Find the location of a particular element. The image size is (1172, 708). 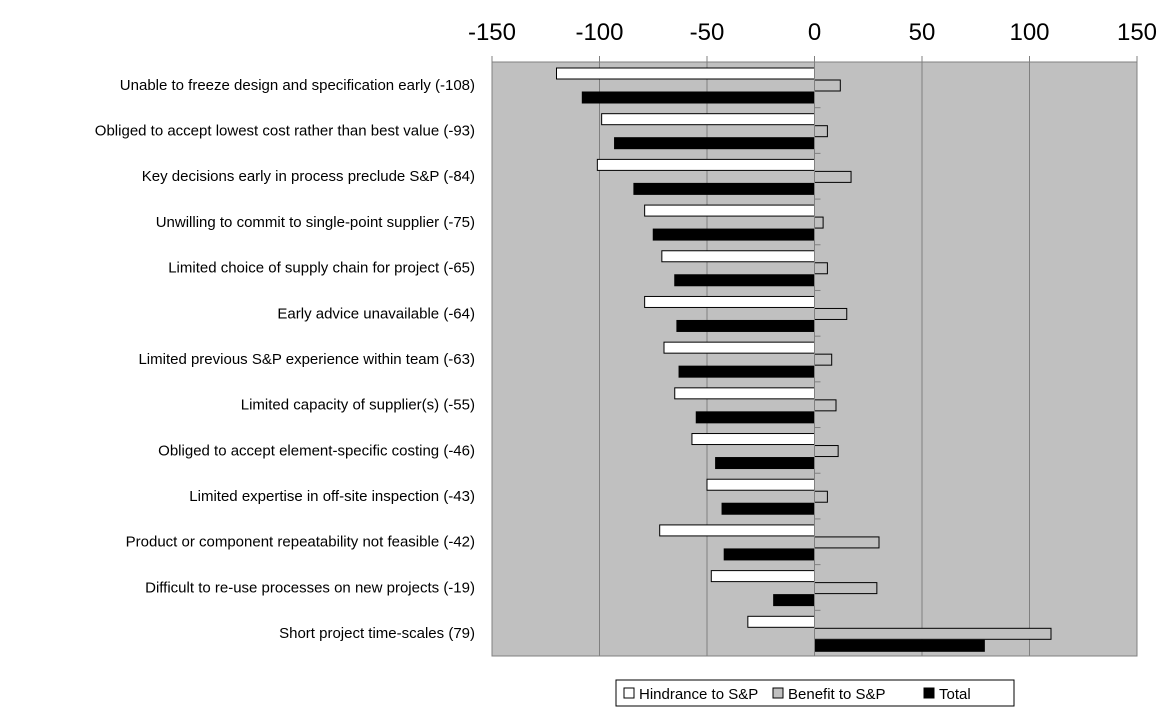

x-tick-label: -150 is located at coordinates (492, 32).